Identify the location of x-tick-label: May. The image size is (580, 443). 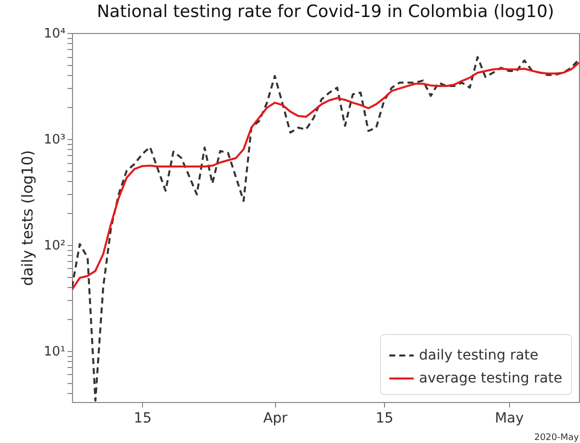
(509, 418).